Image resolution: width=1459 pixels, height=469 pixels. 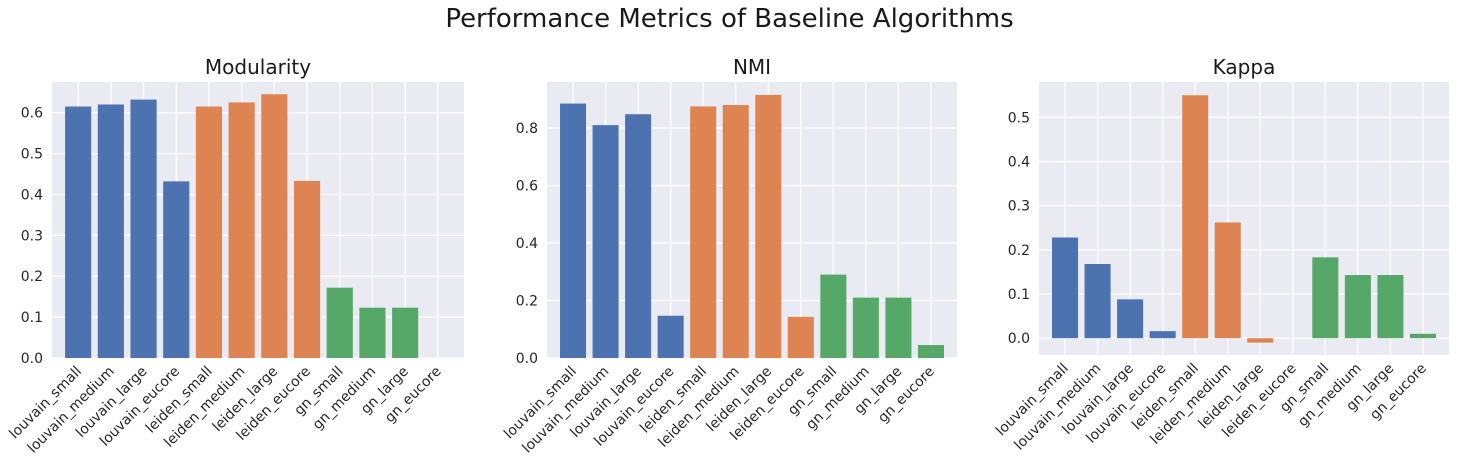 What do you see at coordinates (32, 155) in the screenshot?
I see `modularity-ytick-label: 0.5` at bounding box center [32, 155].